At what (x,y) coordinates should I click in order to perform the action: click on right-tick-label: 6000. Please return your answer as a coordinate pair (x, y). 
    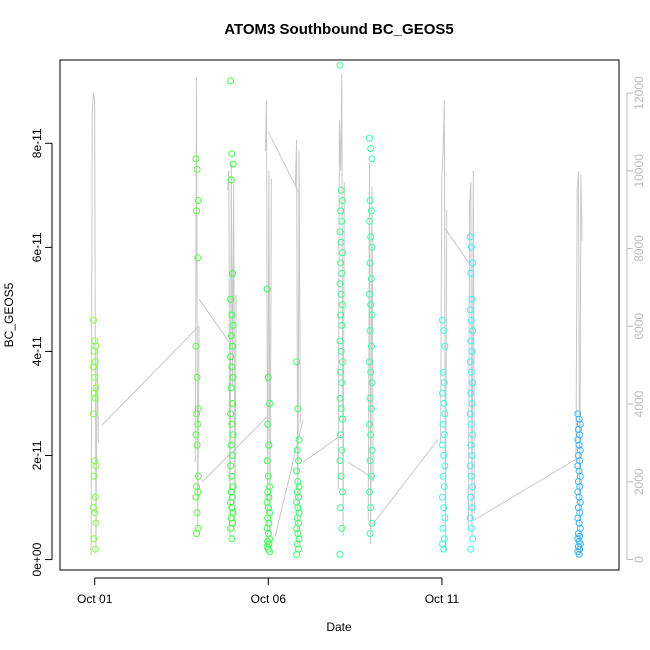
    Looking at the image, I should click on (639, 326).